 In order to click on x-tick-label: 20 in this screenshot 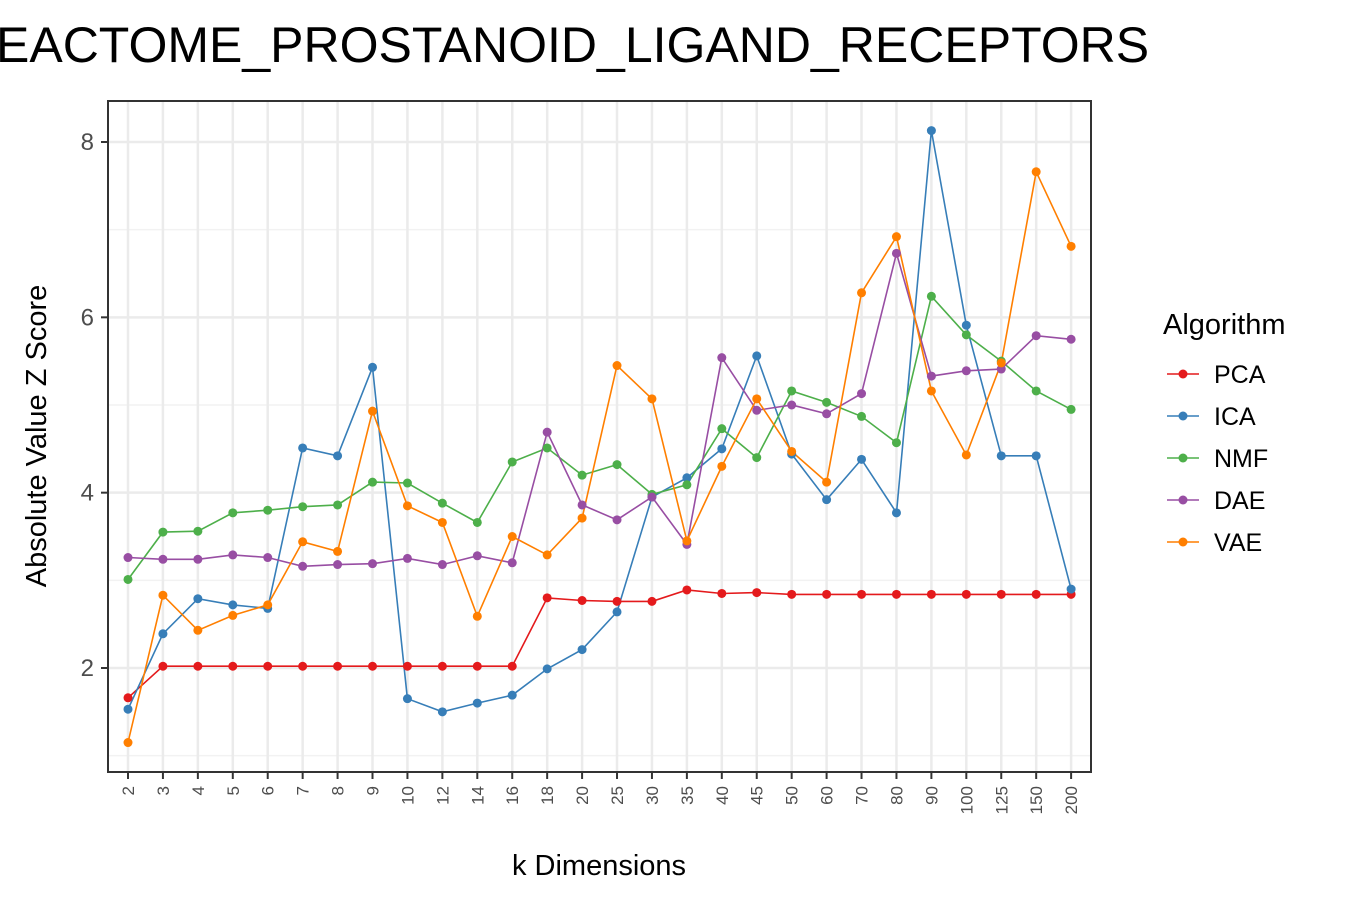, I will do `click(582, 795)`.